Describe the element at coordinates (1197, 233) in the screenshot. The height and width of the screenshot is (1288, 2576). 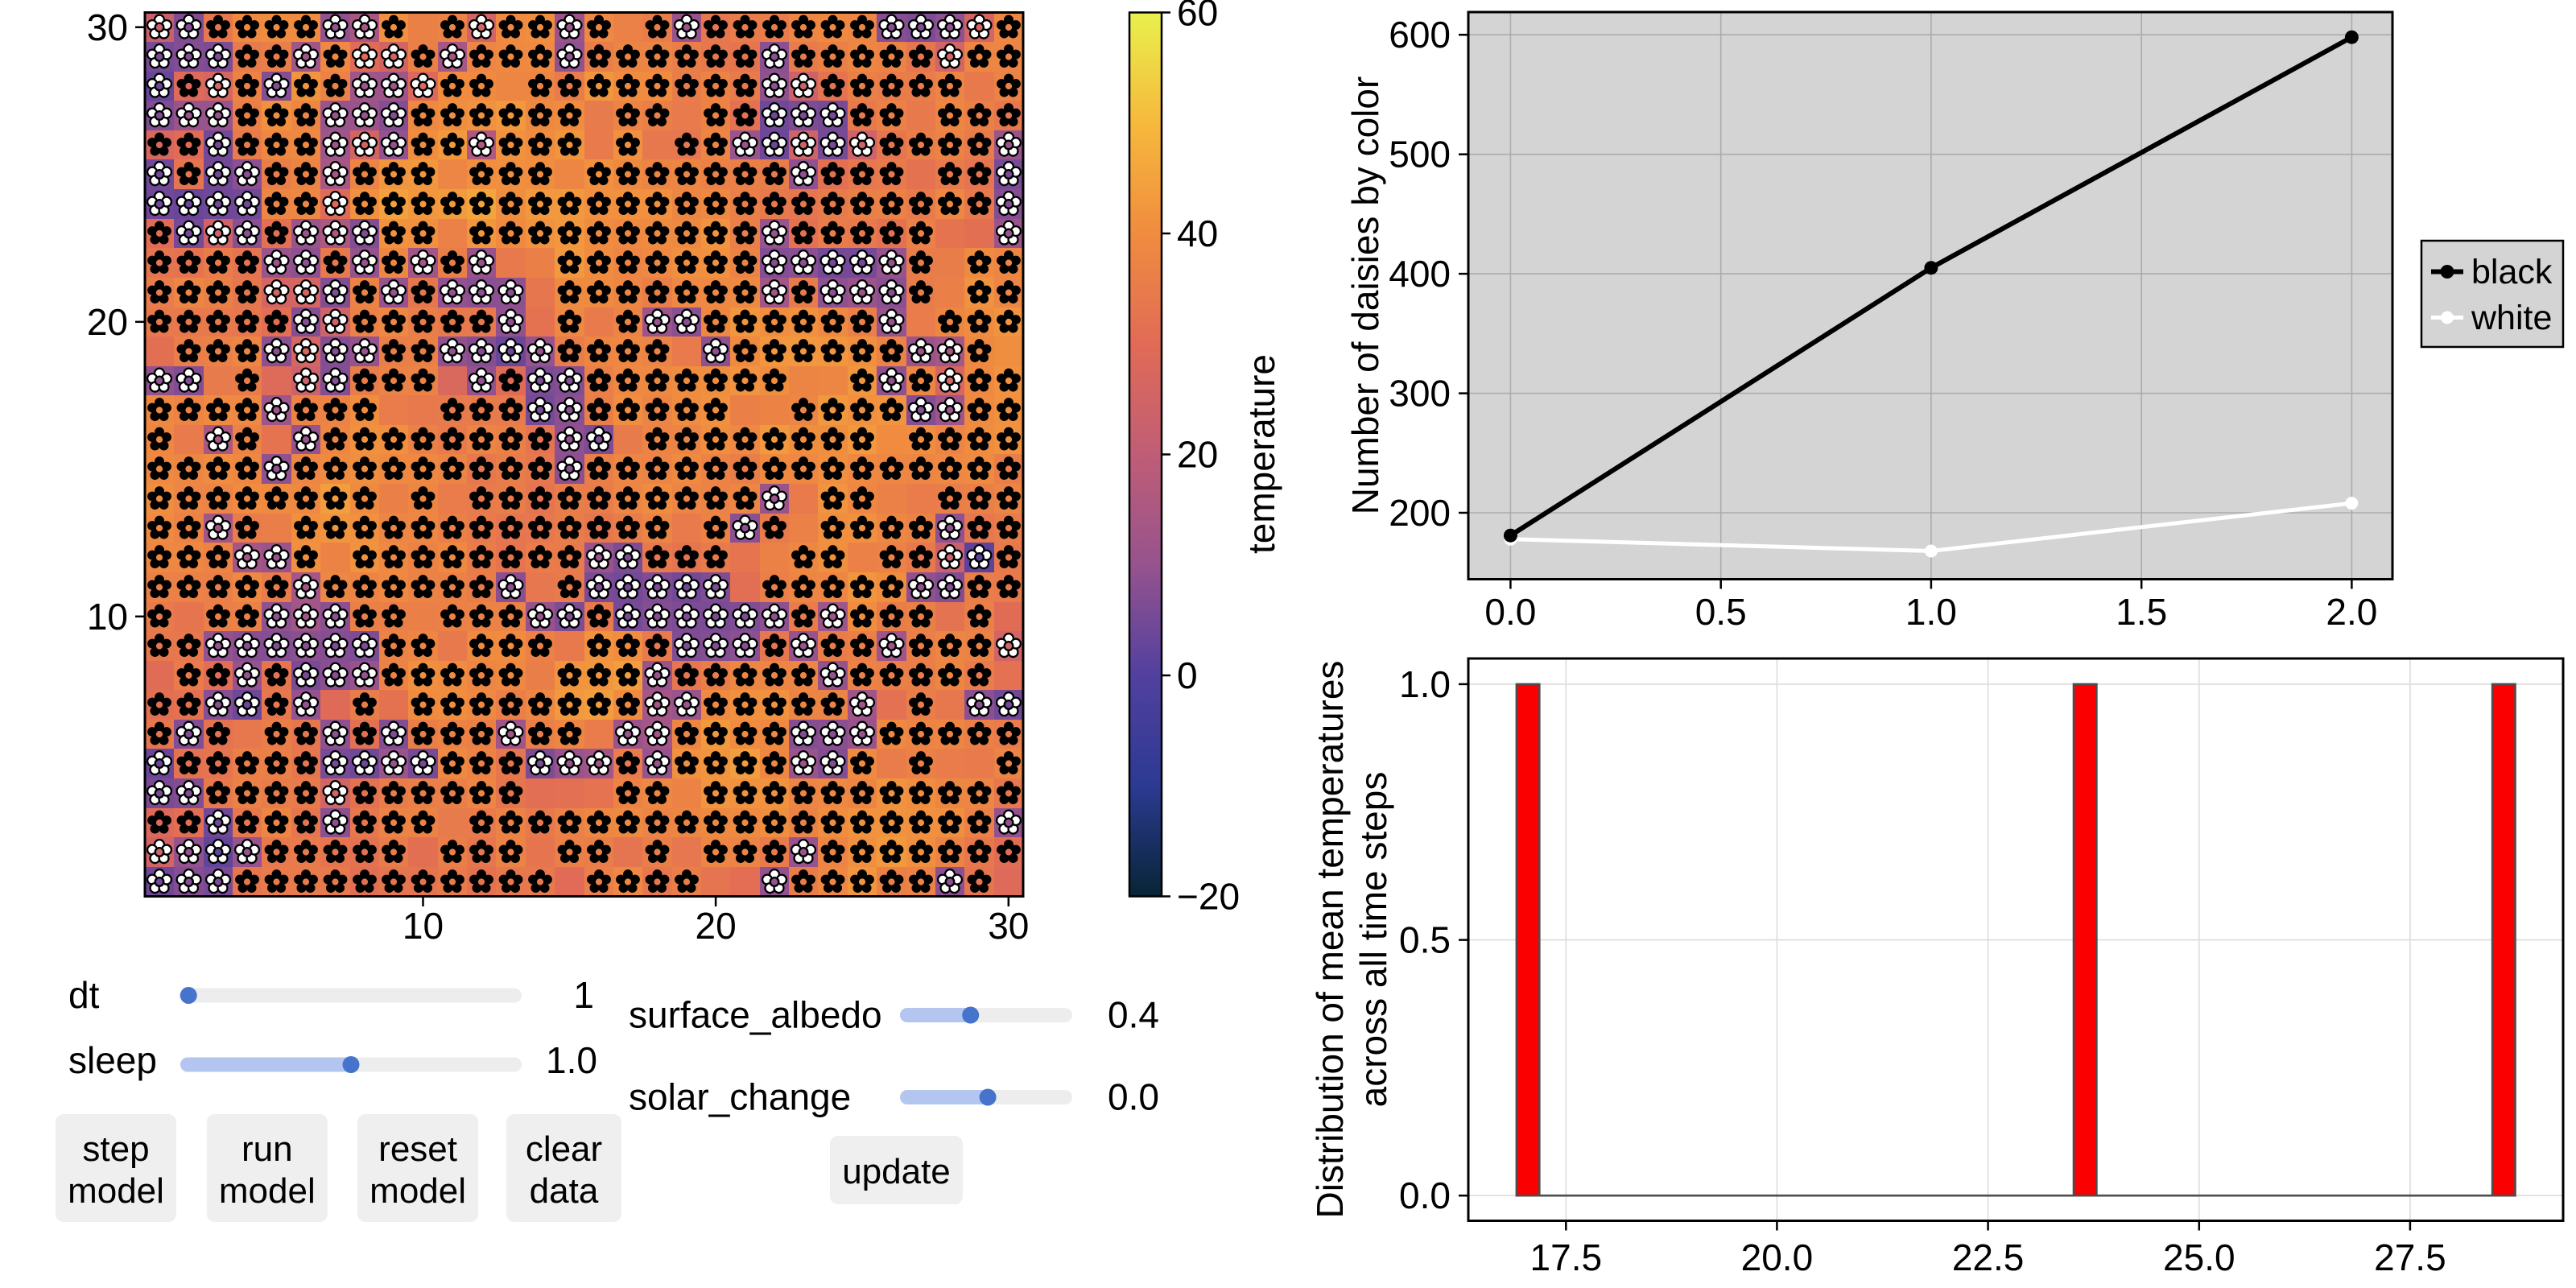
I see `svg-text: 40` at that location.